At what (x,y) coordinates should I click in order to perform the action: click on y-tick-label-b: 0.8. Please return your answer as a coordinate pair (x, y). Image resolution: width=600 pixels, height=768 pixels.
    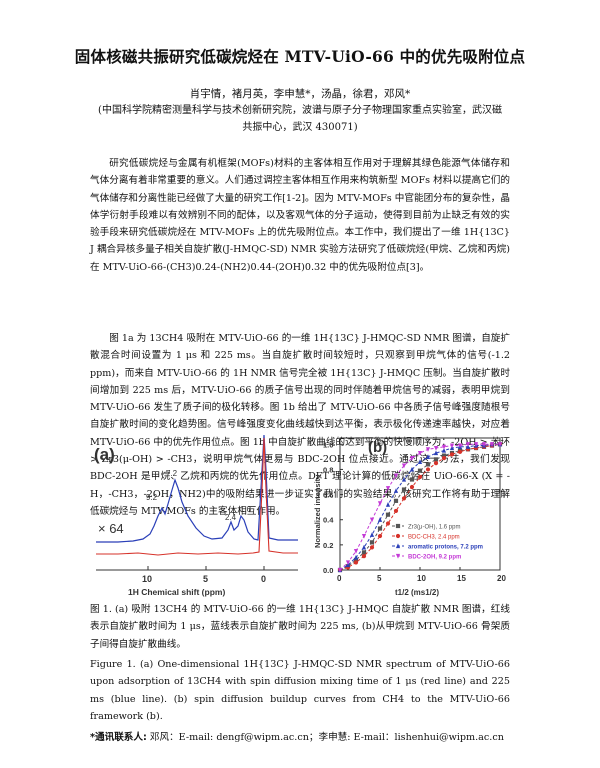
    Looking at the image, I should click on (328, 469).